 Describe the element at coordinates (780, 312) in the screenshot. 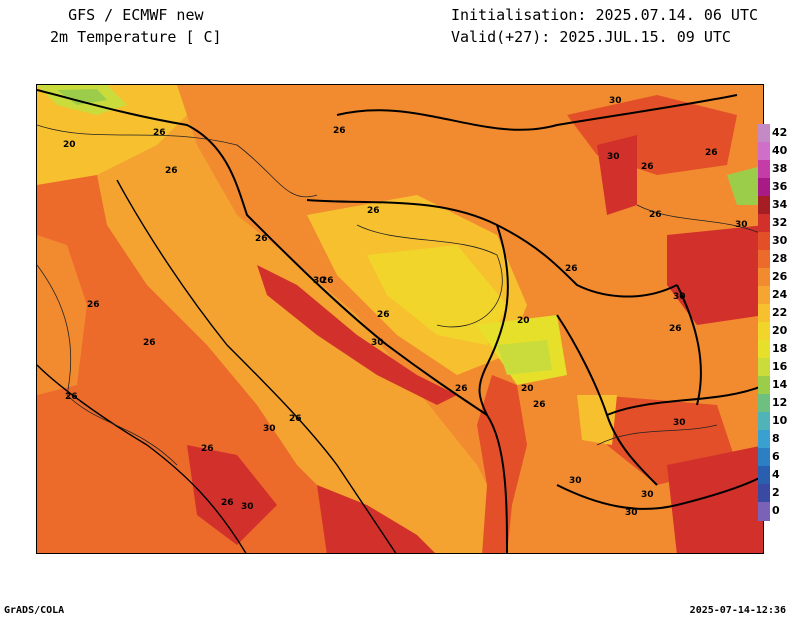

I see `legend-label: 22` at that location.